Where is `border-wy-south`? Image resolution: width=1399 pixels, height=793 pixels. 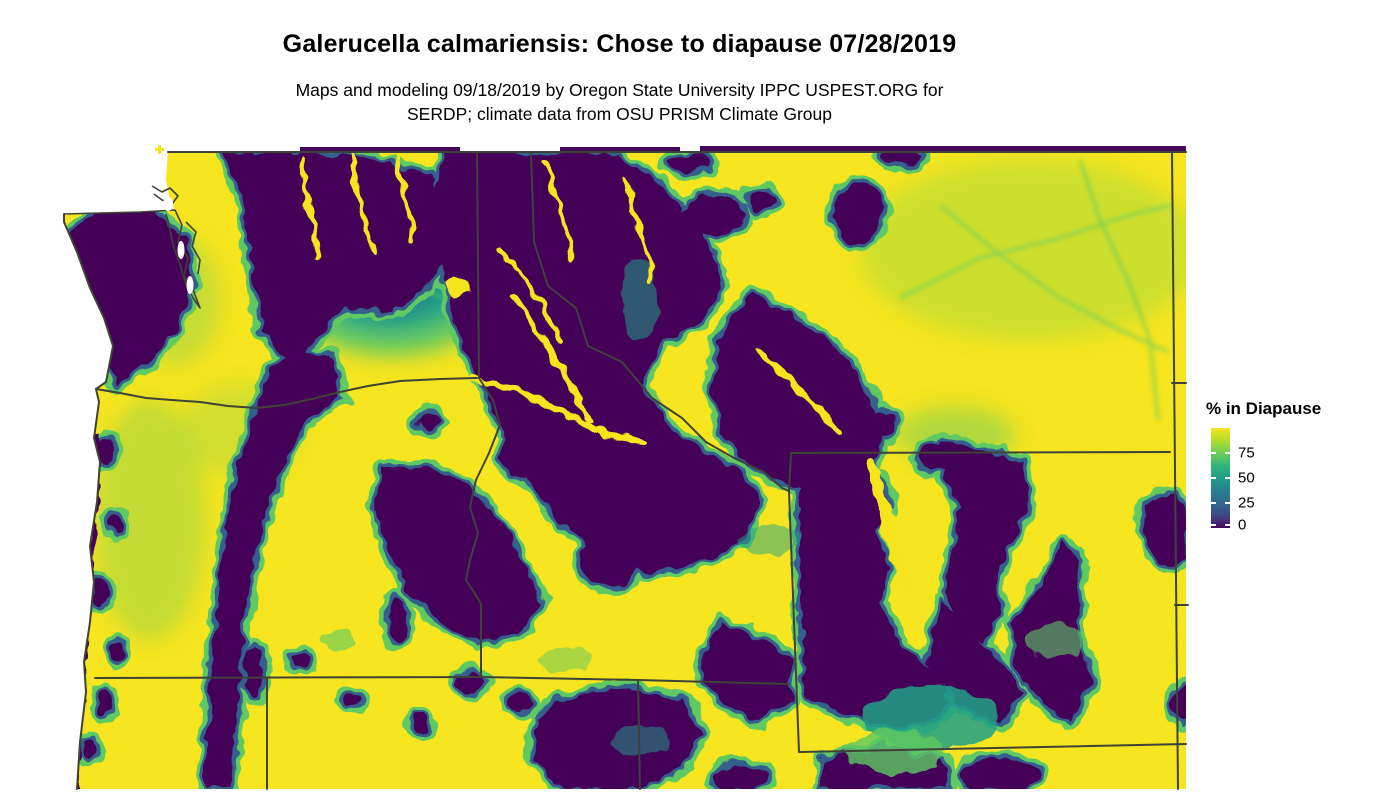 border-wy-south is located at coordinates (992, 748).